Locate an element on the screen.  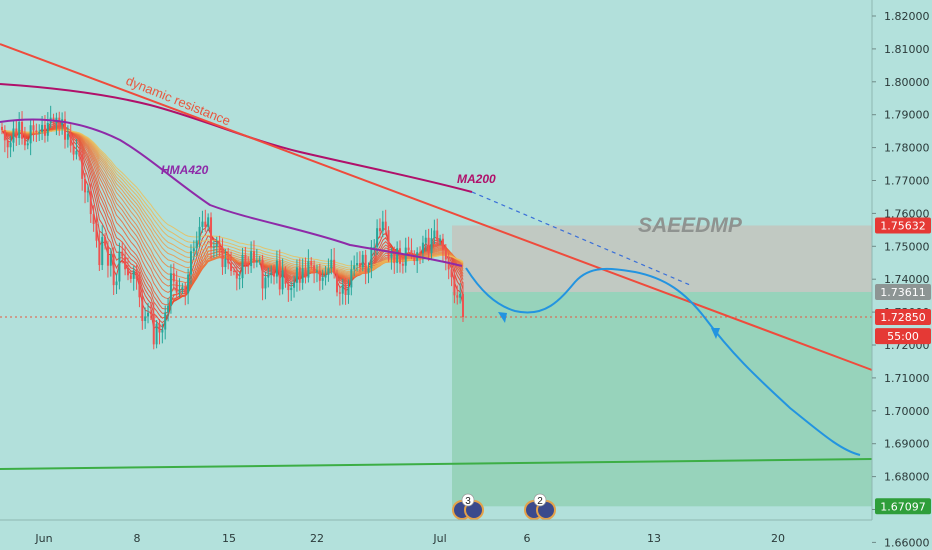
y-tick-label: 1.81000 is located at coordinates (907, 49).